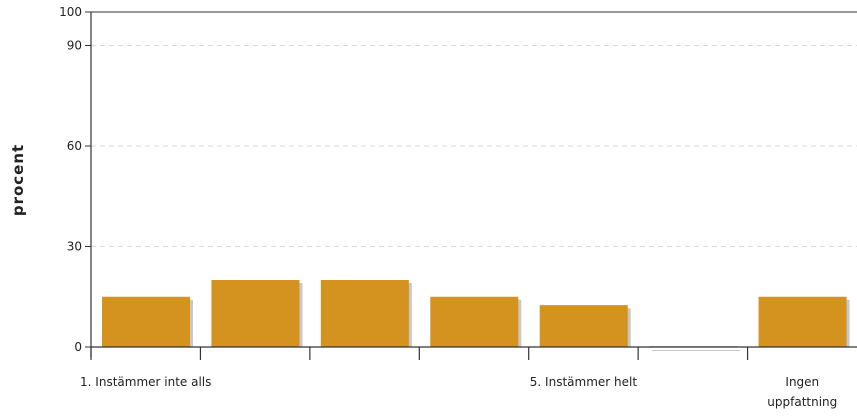  Describe the element at coordinates (419, 353) in the screenshot. I see `x-tick-marks` at that location.